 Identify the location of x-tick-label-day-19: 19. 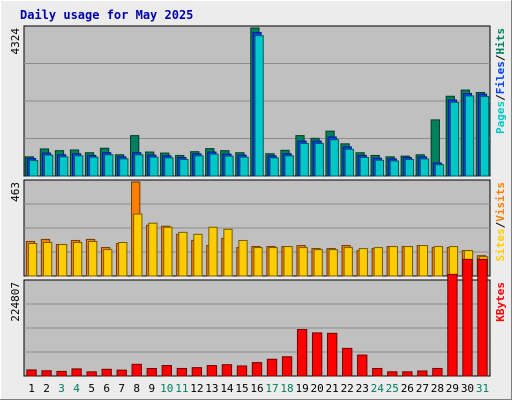
(301, 388).